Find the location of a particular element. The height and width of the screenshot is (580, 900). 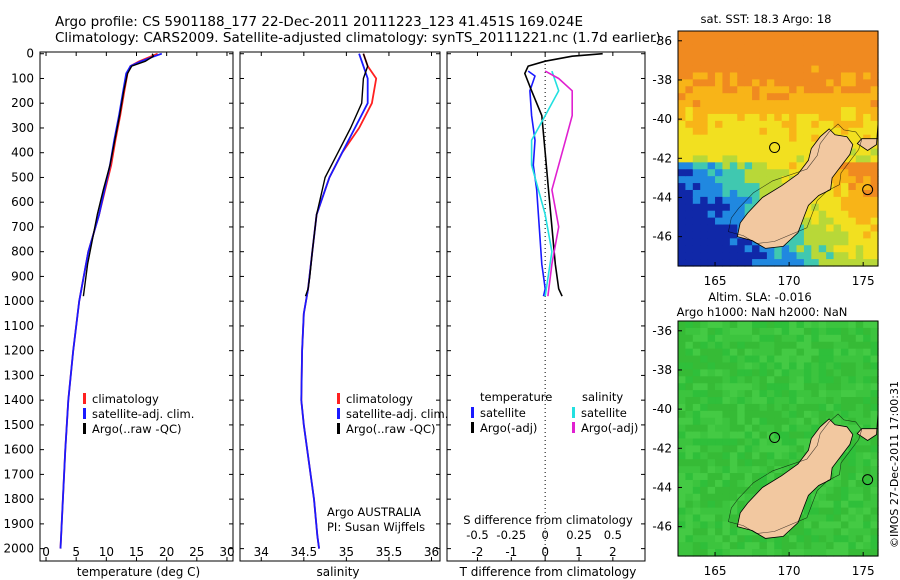

sst-lon-tick-label: 170 is located at coordinates (789, 281).